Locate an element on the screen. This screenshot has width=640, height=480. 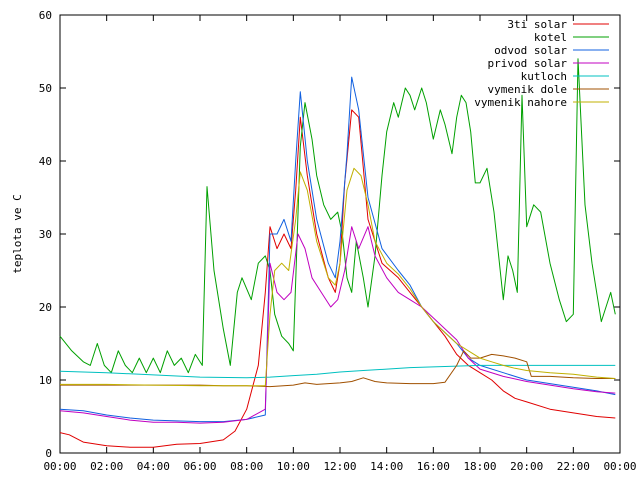
x-tick-label: 20:00 is located at coordinates (526, 466).